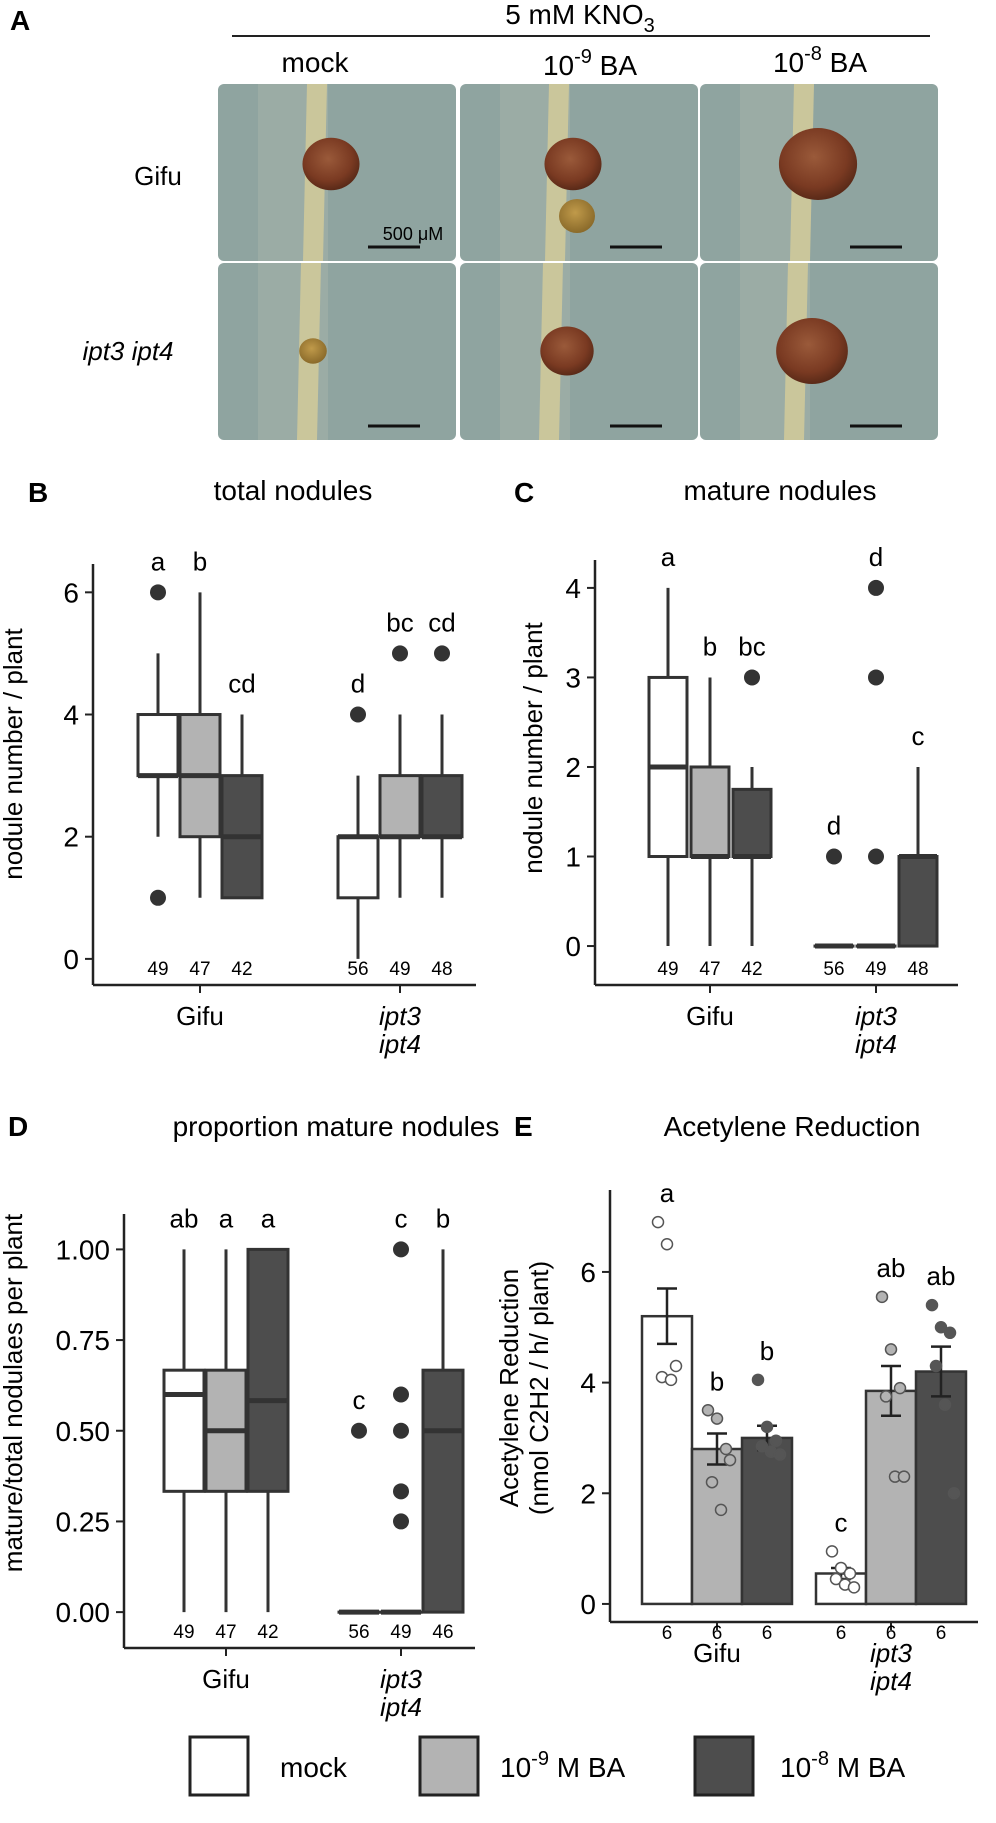  What do you see at coordinates (314, 1767) in the screenshot?
I see `legend-label: mock` at bounding box center [314, 1767].